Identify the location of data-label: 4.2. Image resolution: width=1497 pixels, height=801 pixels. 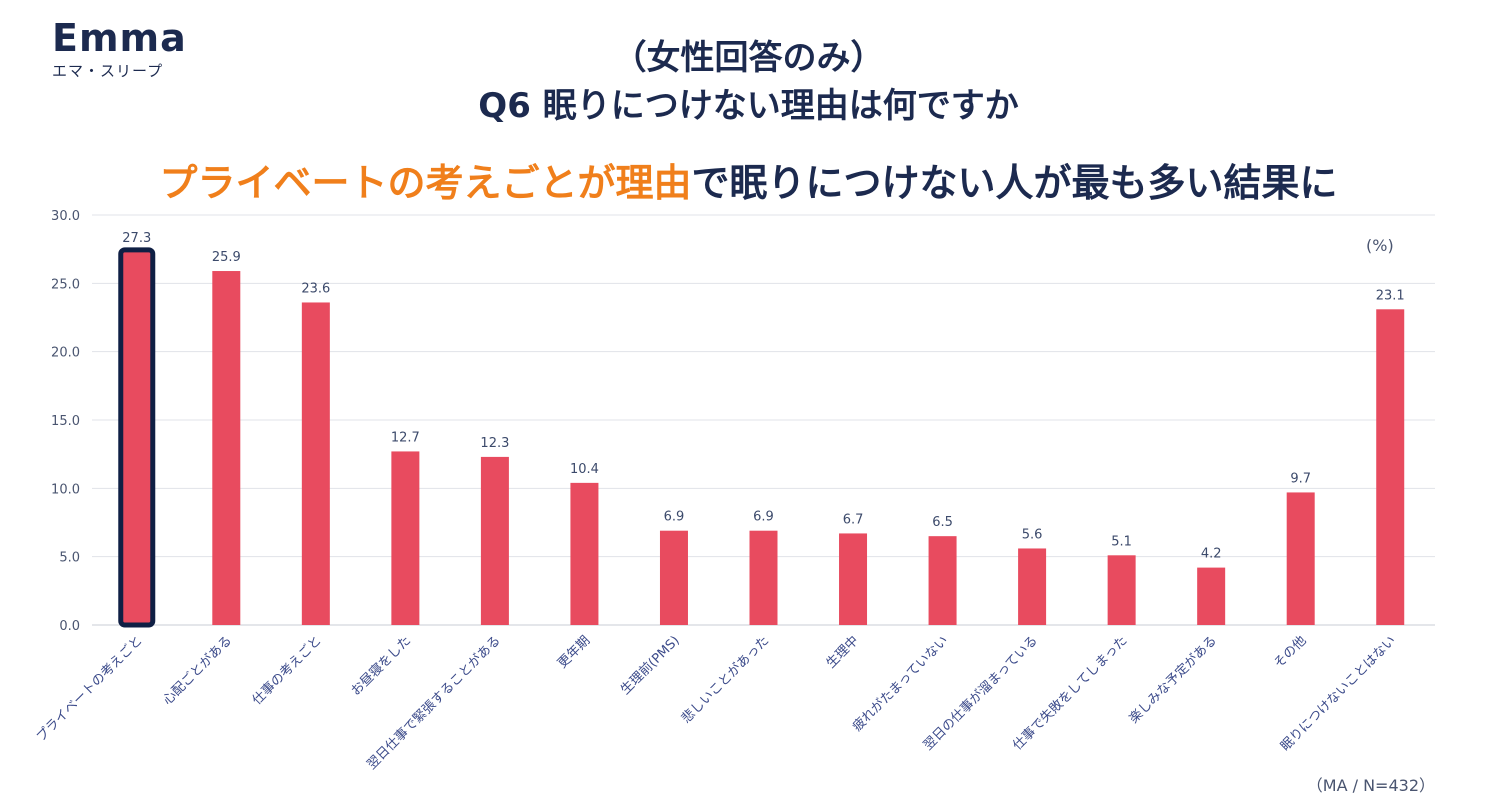
(1211, 554).